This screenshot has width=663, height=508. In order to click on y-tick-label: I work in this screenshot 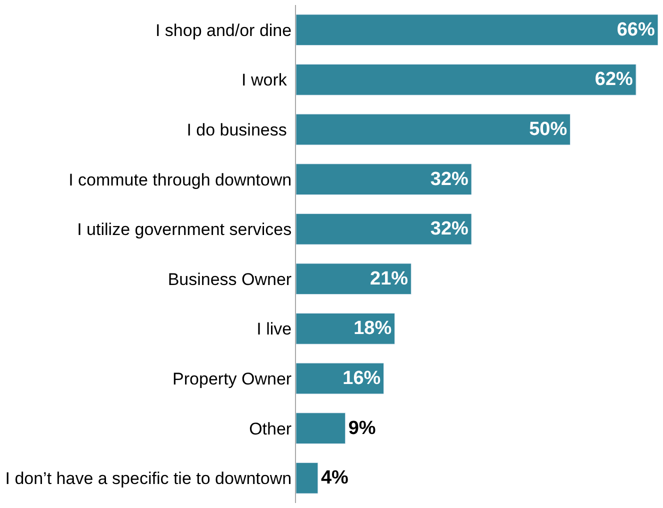, I will do `click(267, 80)`.